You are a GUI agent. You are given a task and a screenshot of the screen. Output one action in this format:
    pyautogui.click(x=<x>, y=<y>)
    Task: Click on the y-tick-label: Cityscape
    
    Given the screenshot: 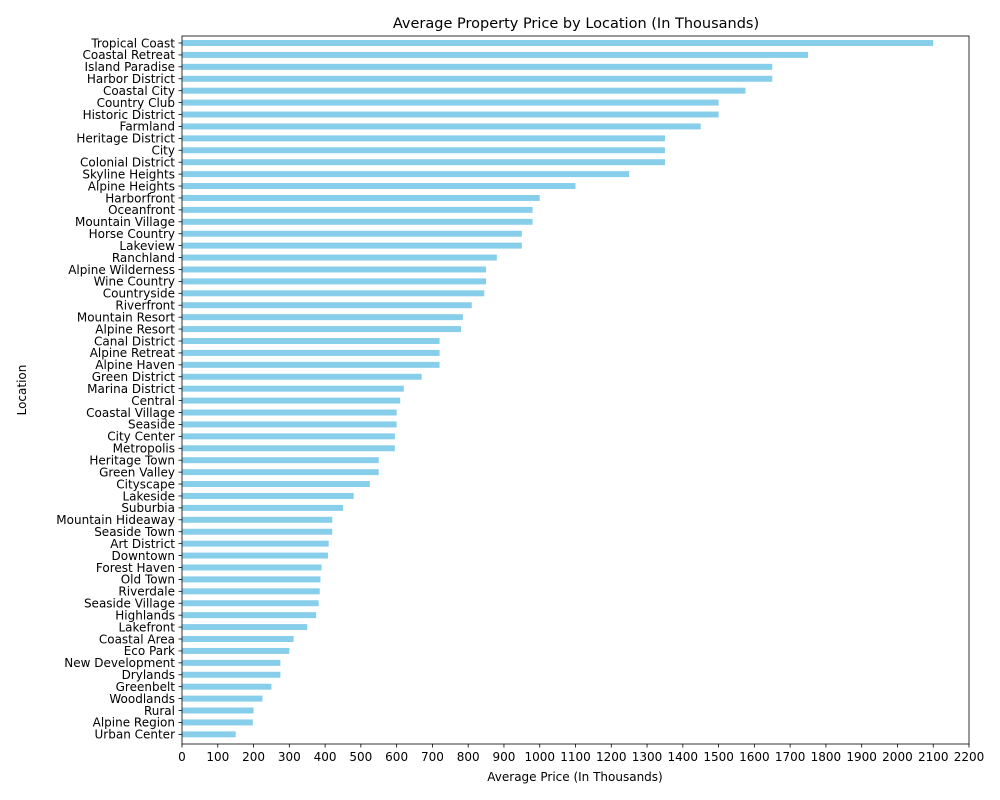 What is the action you would take?
    pyautogui.click(x=145, y=484)
    